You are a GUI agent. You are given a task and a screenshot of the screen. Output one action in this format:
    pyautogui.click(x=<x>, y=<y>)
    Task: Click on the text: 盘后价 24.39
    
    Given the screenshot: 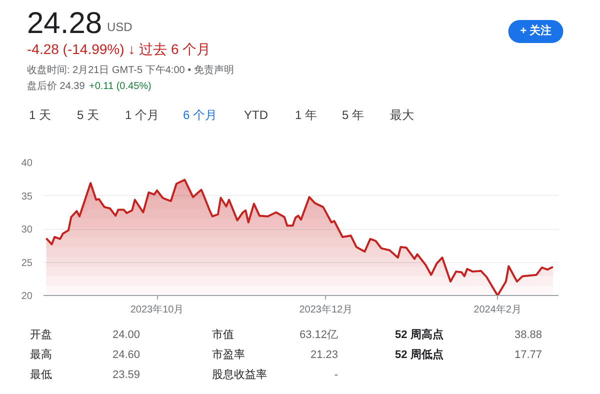 What is the action you would take?
    pyautogui.click(x=56, y=87)
    